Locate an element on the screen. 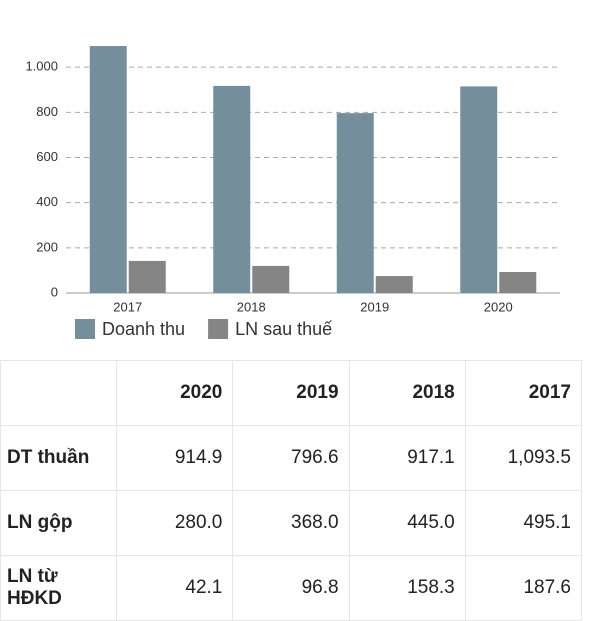 The image size is (600, 621). corner-cell is located at coordinates (59, 393).